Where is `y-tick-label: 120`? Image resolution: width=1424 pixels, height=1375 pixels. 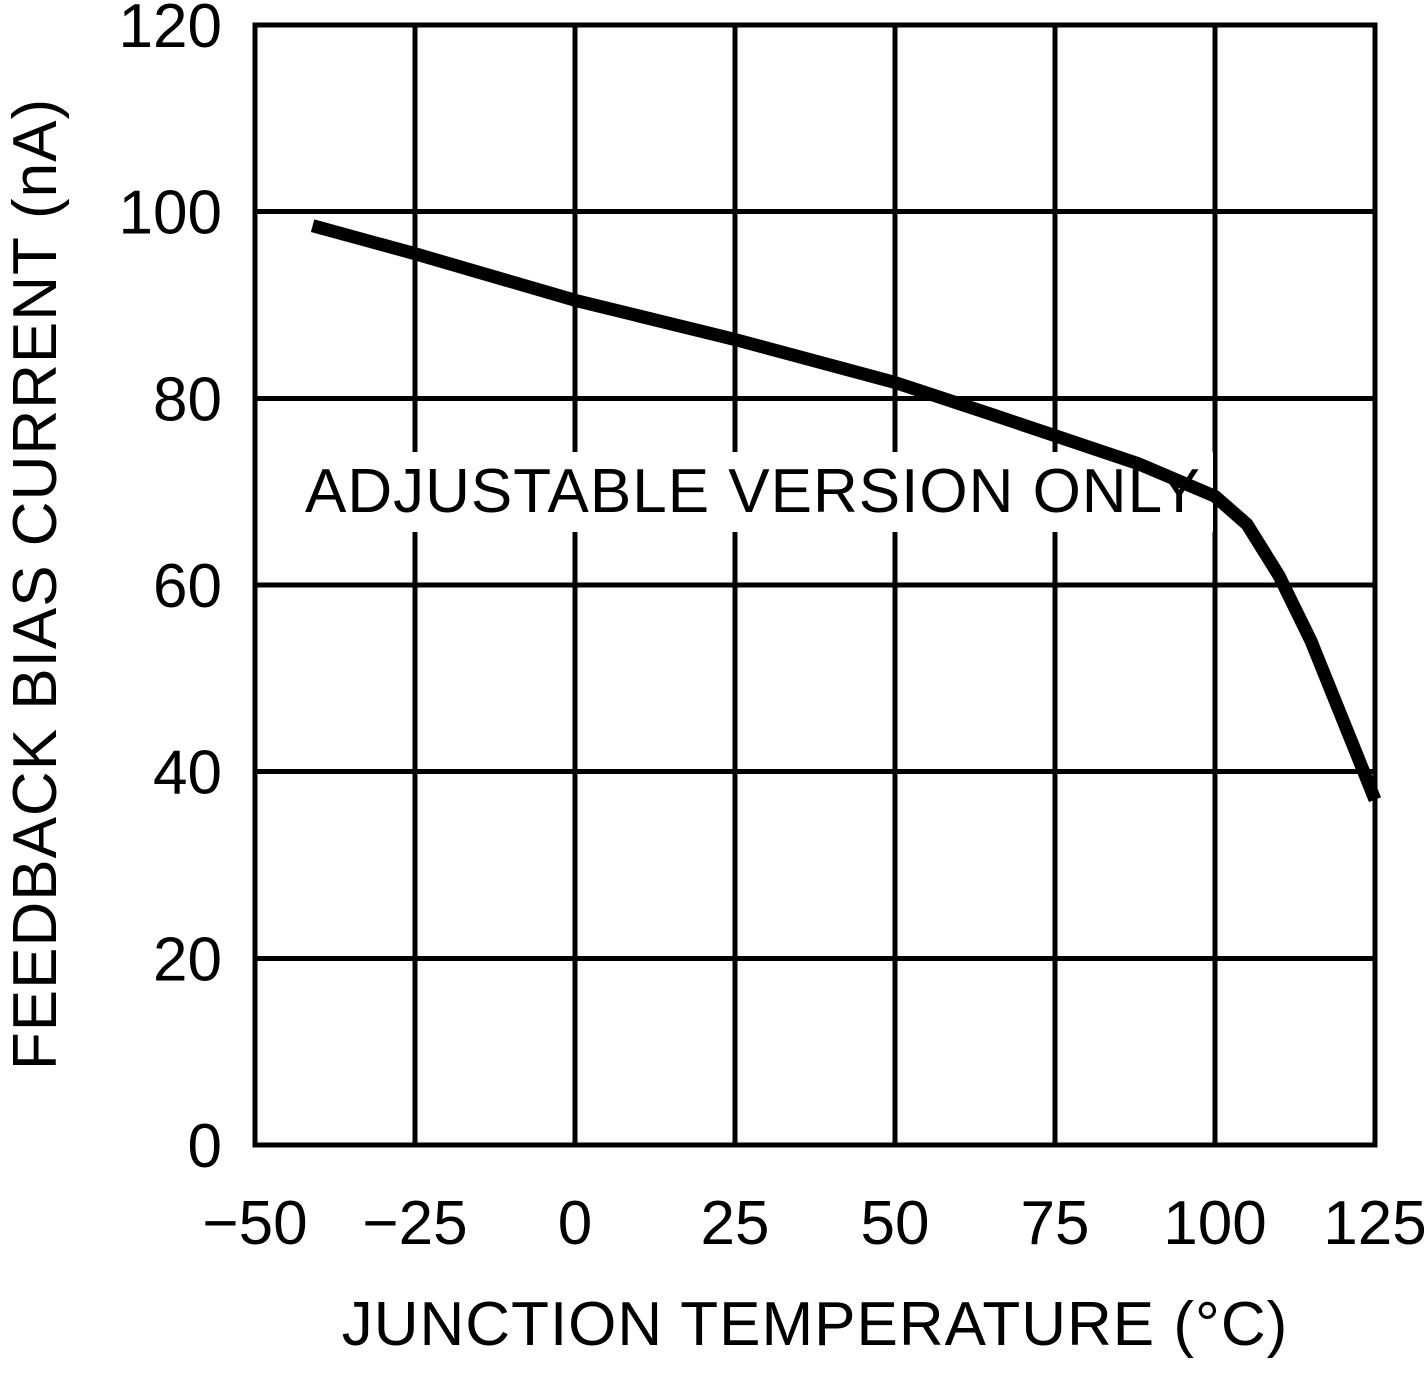 y-tick-label: 120 is located at coordinates (170, 30).